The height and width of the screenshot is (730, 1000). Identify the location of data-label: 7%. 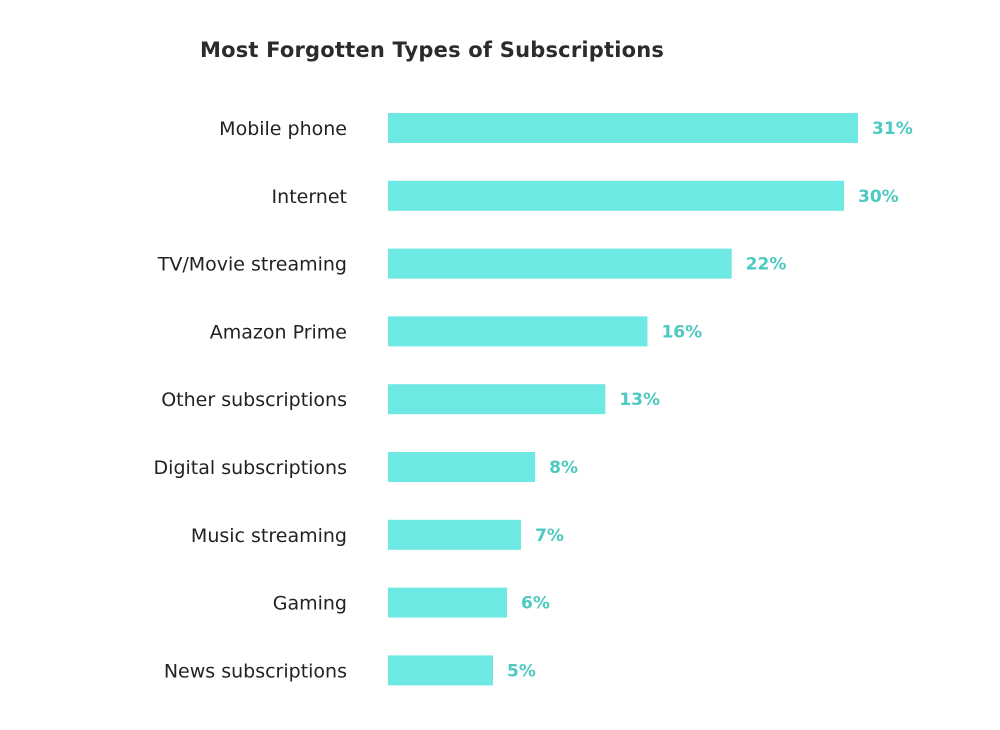
(549, 536).